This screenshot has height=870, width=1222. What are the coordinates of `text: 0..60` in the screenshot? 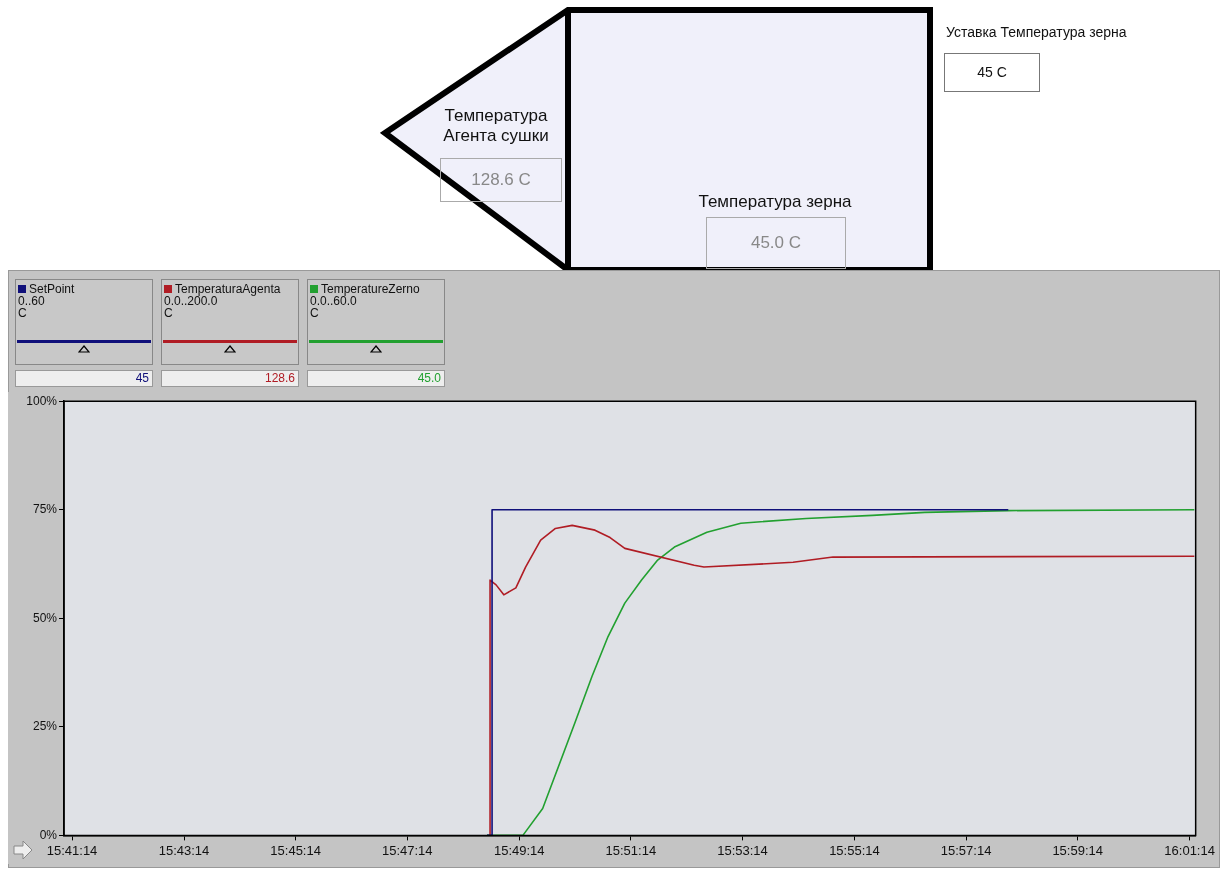 It's located at (32, 301).